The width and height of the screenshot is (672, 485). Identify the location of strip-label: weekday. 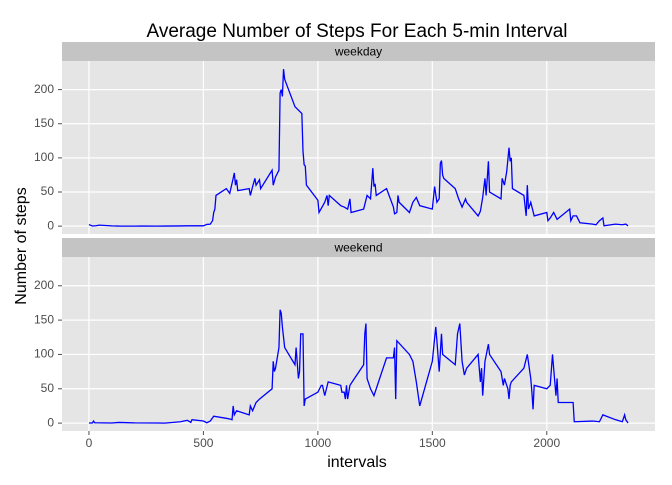
(358, 52).